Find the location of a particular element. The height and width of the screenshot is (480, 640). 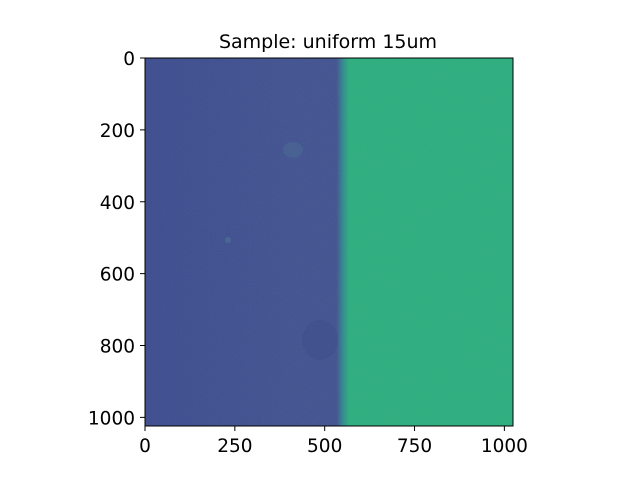

y-tick-label: 200 is located at coordinates (117, 131).